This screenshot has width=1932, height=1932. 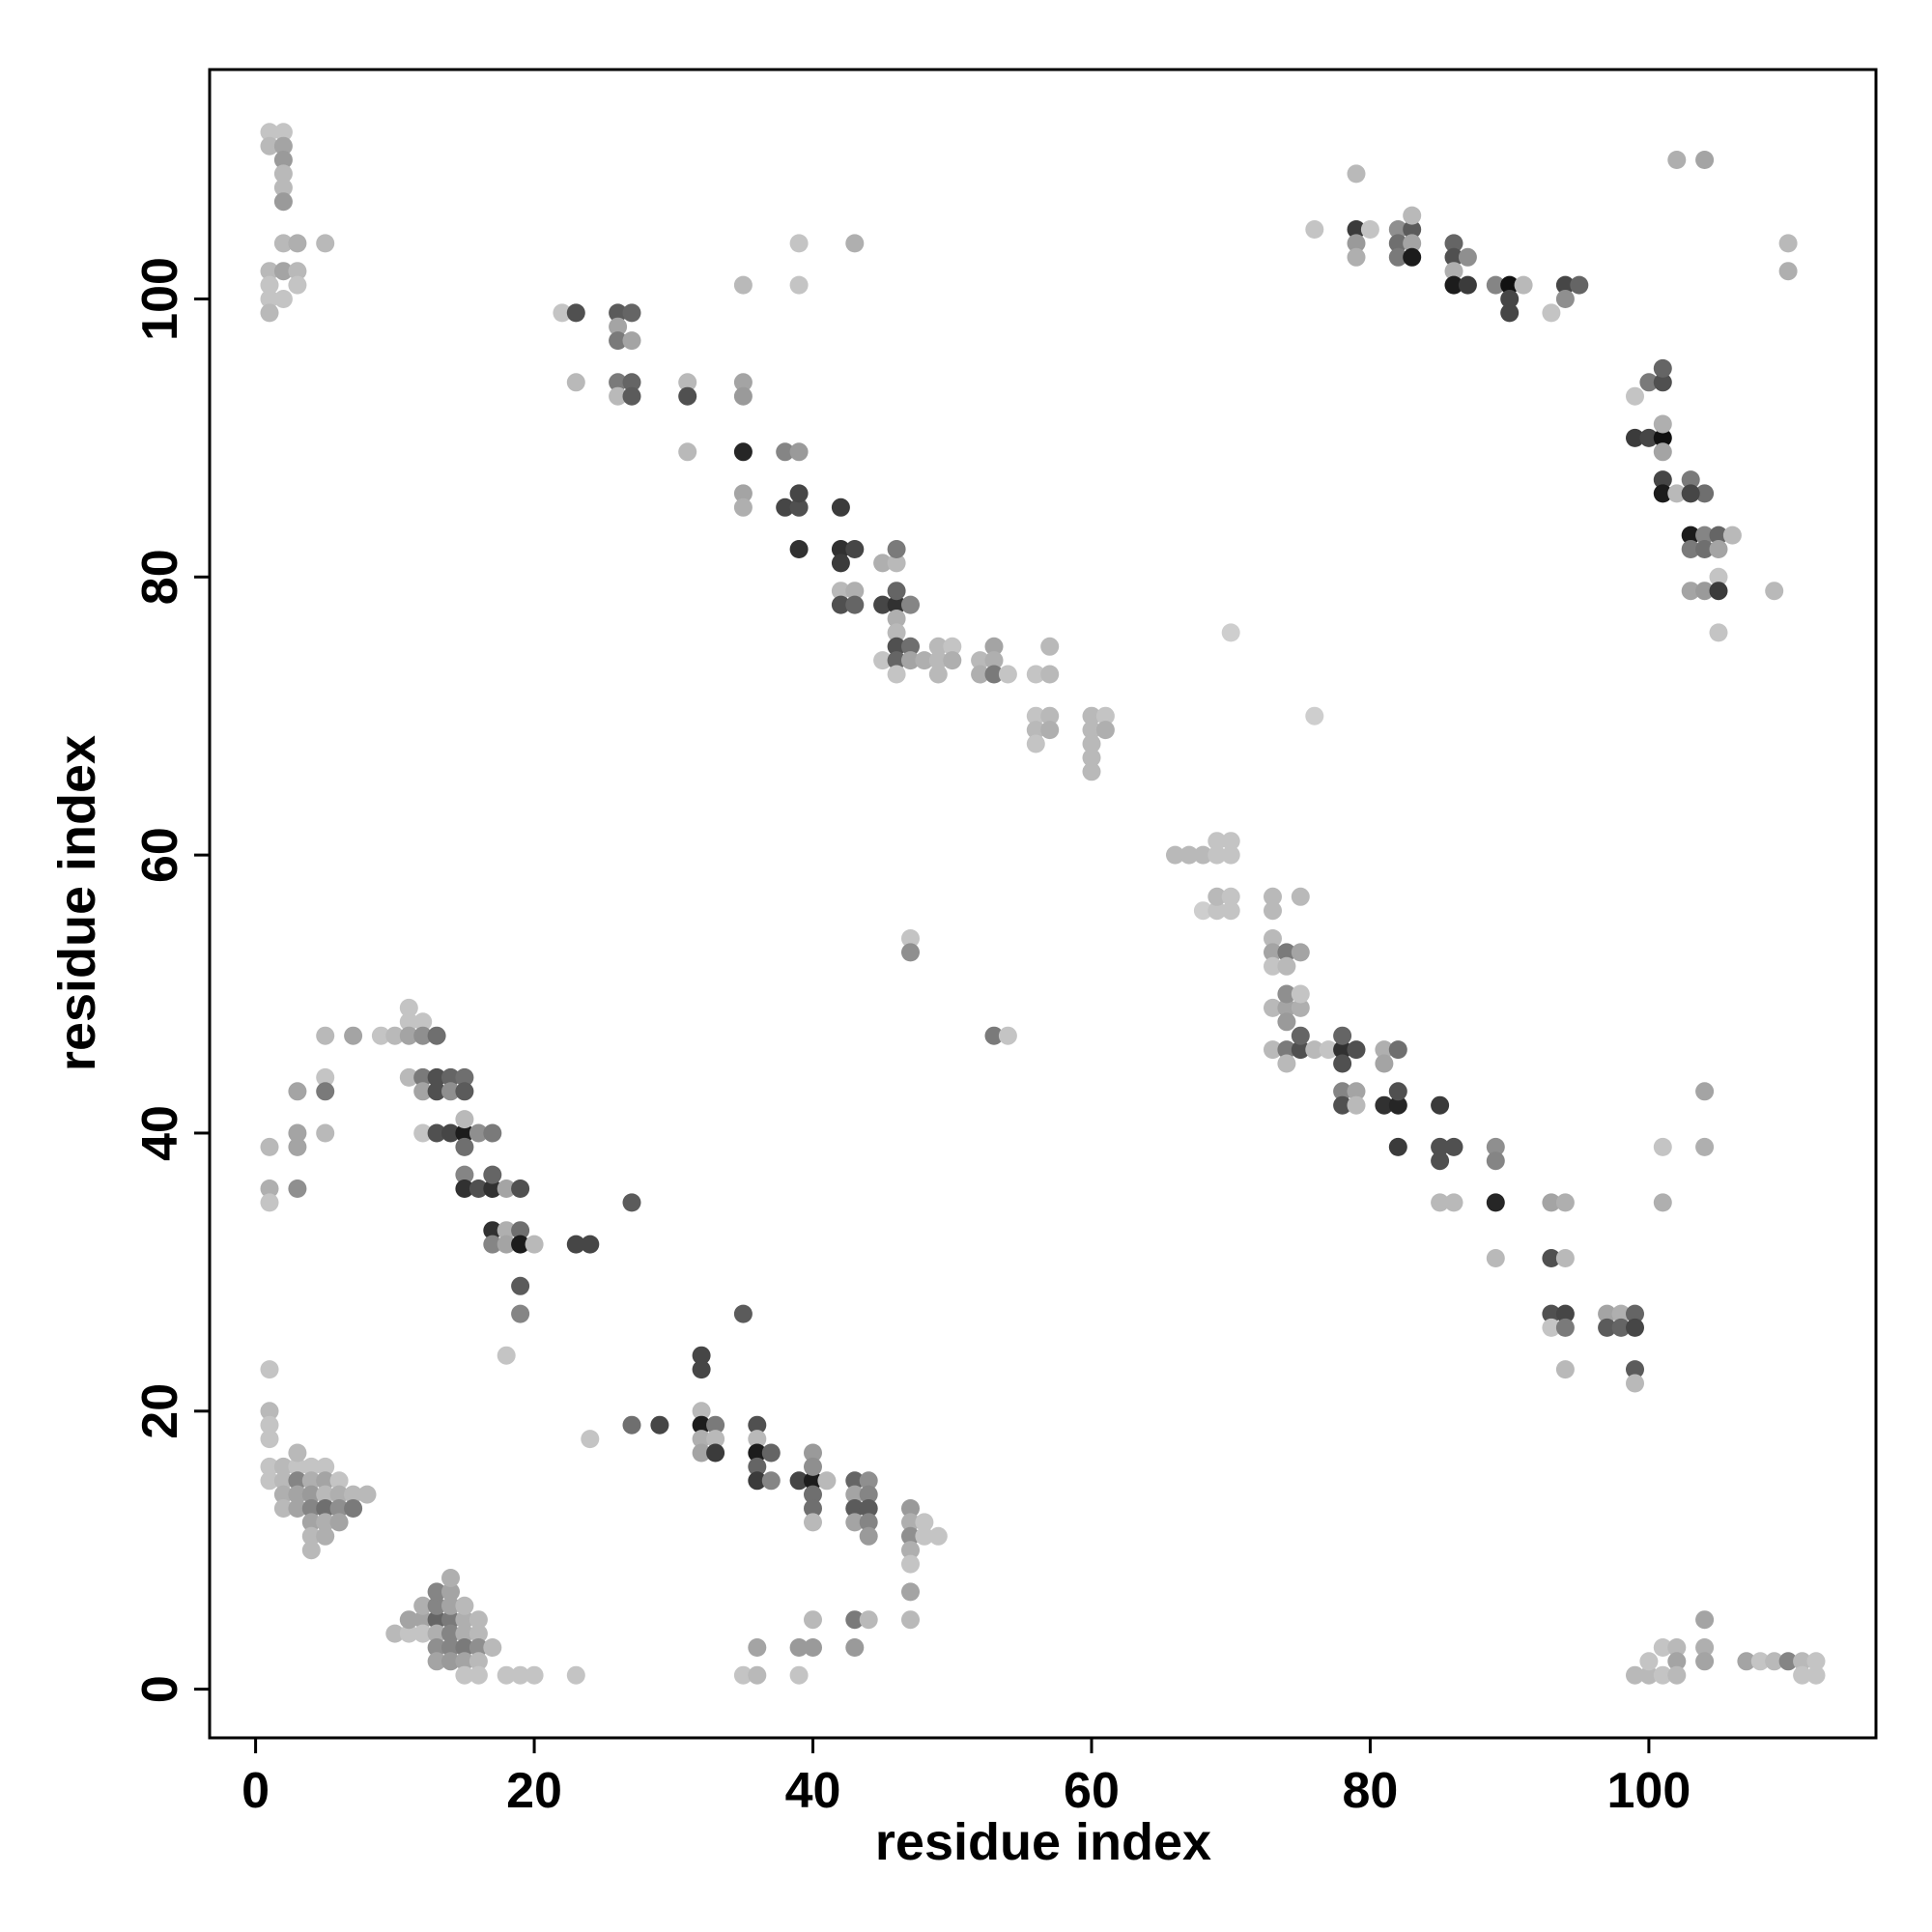 What do you see at coordinates (1649, 1791) in the screenshot?
I see `x-tick-label-100: 100` at bounding box center [1649, 1791].